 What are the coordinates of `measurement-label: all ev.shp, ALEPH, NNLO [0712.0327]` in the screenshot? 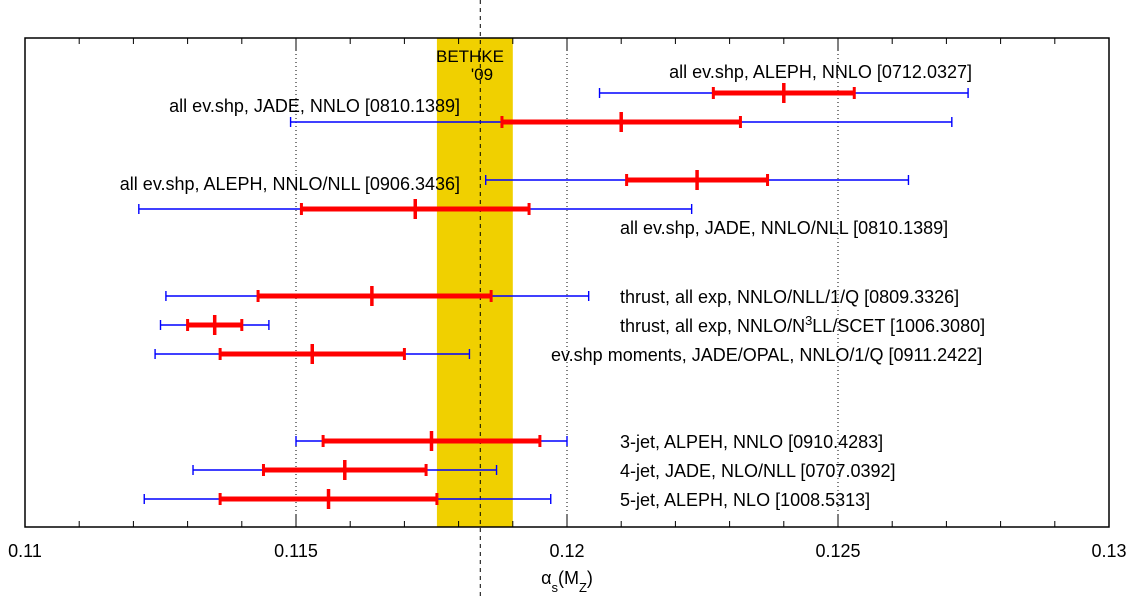 It's located at (820, 72).